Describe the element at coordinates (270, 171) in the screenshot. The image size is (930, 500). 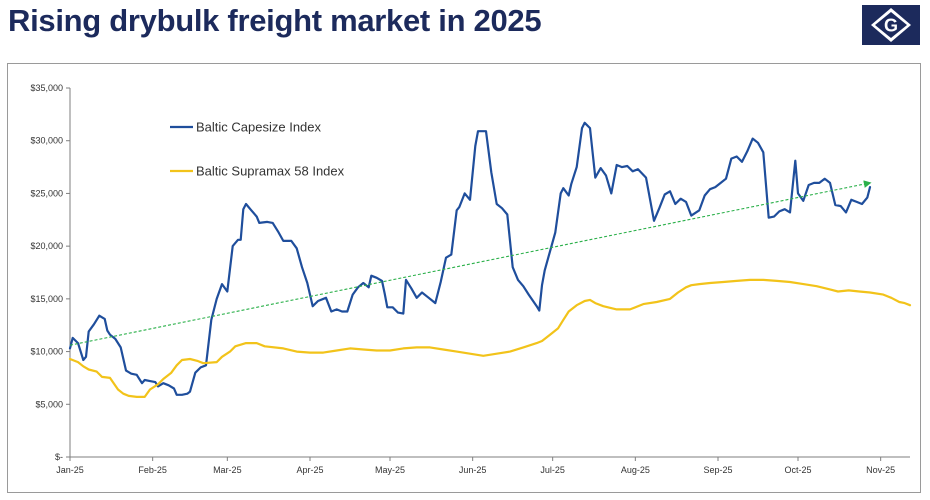
I see `legend-label-1: Baltic Supramax 58 Index` at that location.